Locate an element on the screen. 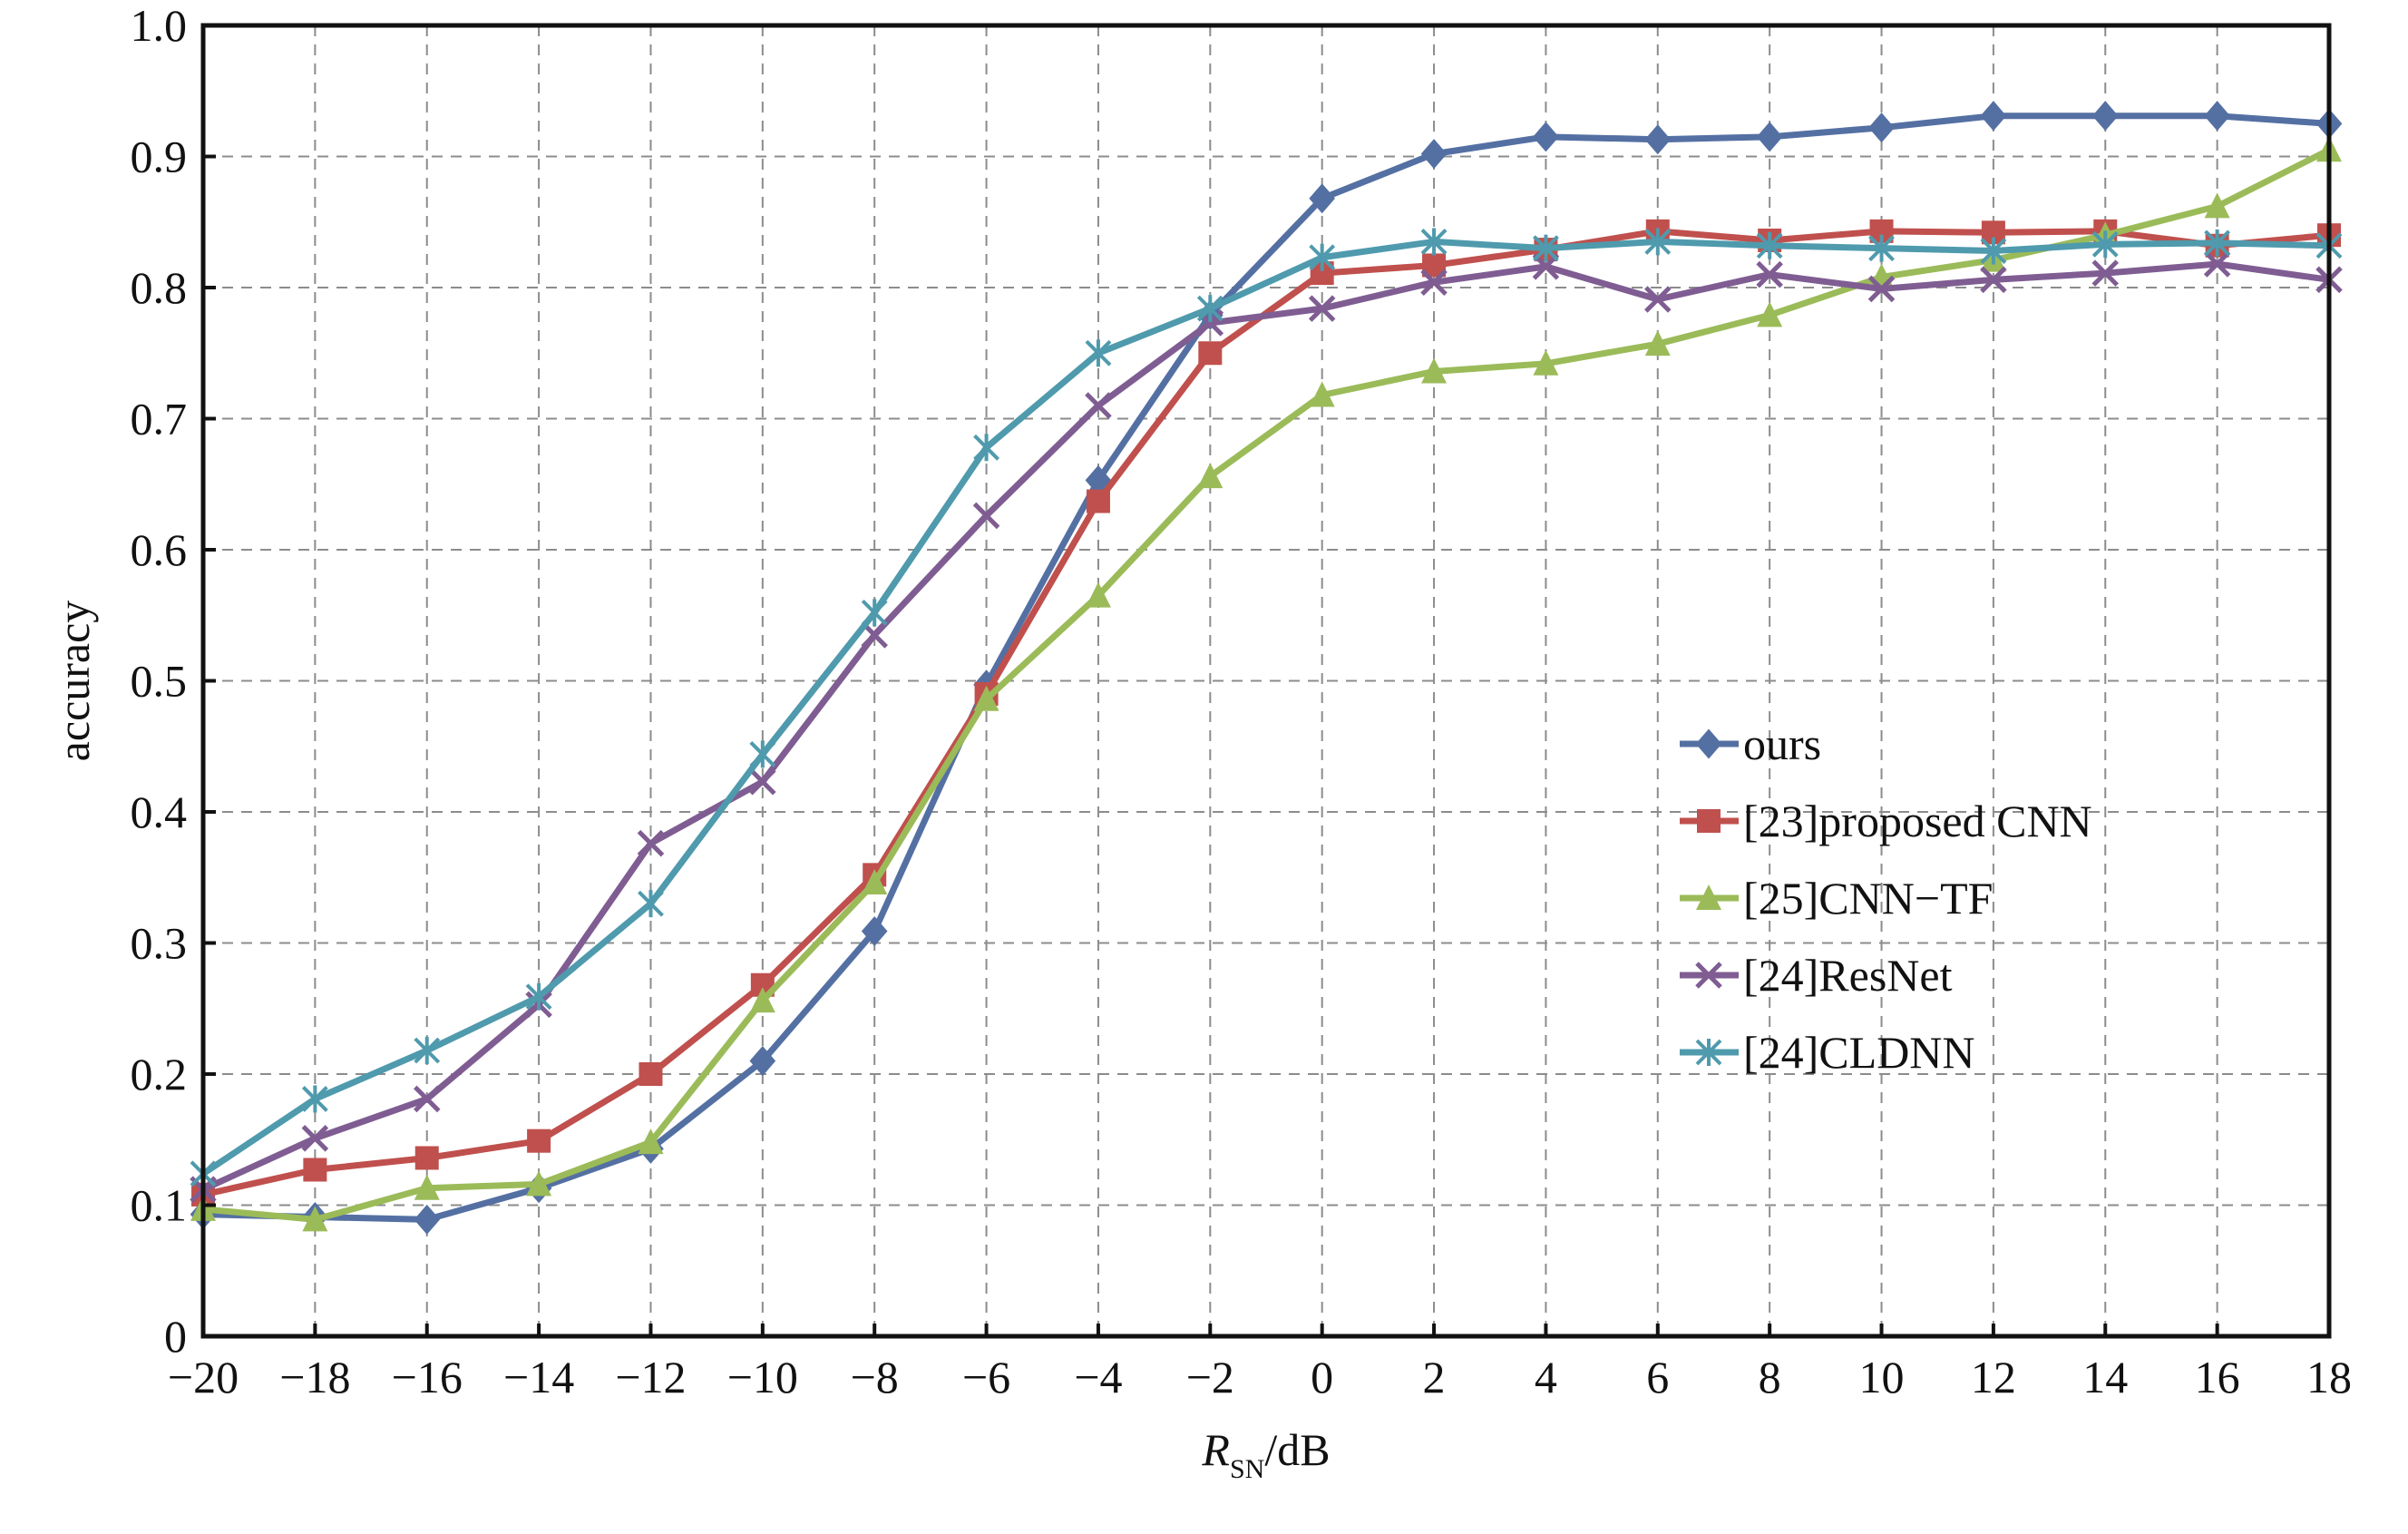 Image resolution: width=2408 pixels, height=1534 pixels. legend-item: [24]CLDNN is located at coordinates (1827, 1053).